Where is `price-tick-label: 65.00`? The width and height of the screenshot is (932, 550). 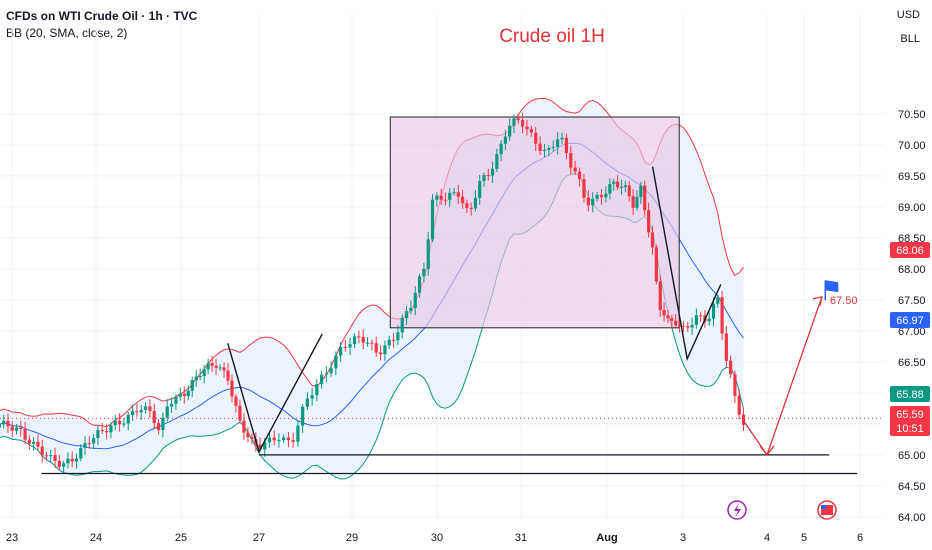
price-tick-label: 65.00 is located at coordinates (912, 456).